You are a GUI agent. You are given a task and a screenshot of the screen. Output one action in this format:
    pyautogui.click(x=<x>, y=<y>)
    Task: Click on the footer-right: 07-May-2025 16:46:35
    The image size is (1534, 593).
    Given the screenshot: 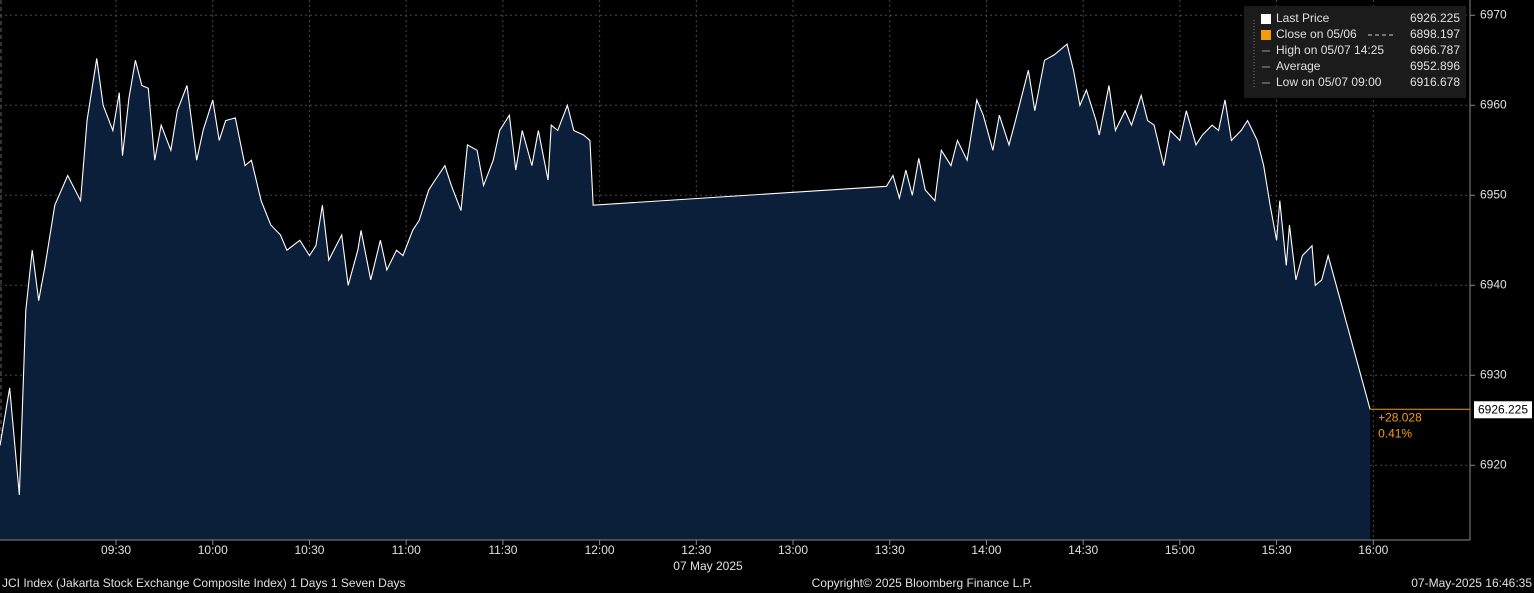 What is the action you would take?
    pyautogui.click(x=1471, y=583)
    